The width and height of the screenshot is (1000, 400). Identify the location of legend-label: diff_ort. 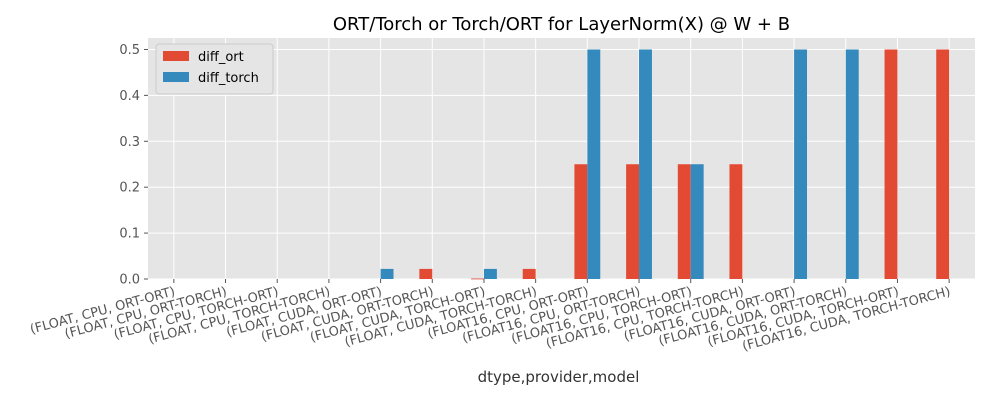
(221, 57).